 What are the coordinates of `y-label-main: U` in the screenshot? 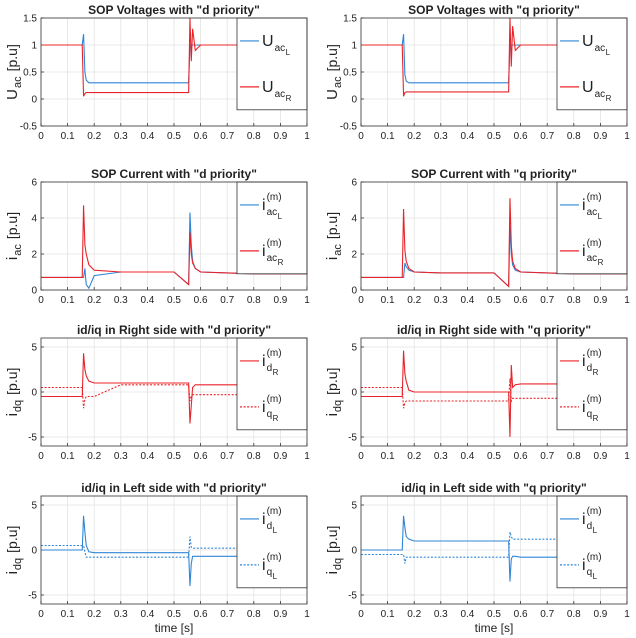 It's located at (12, 94).